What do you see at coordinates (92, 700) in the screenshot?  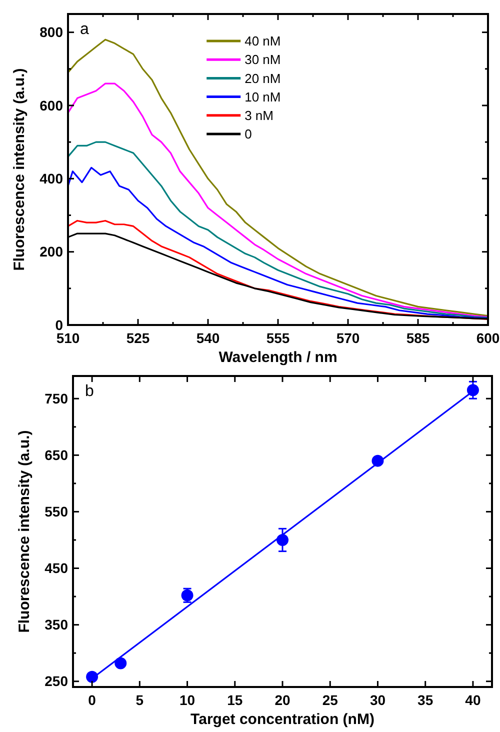 I see `x-tick-label: 0` at bounding box center [92, 700].